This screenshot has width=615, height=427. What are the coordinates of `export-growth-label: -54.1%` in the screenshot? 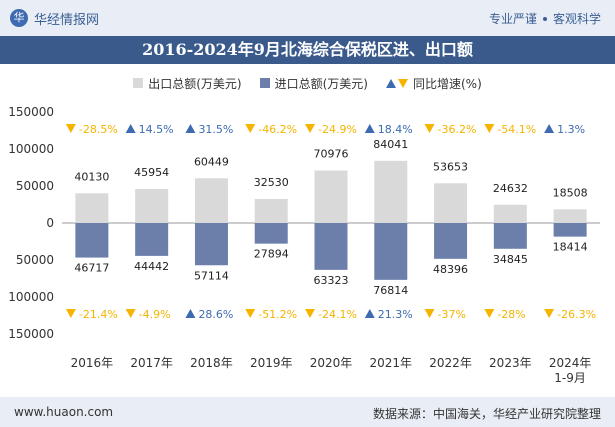 It's located at (516, 129).